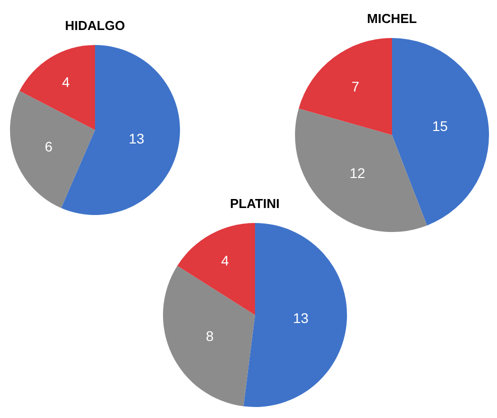  What do you see at coordinates (392, 18) in the screenshot?
I see `chart-title: MICHEL` at bounding box center [392, 18].